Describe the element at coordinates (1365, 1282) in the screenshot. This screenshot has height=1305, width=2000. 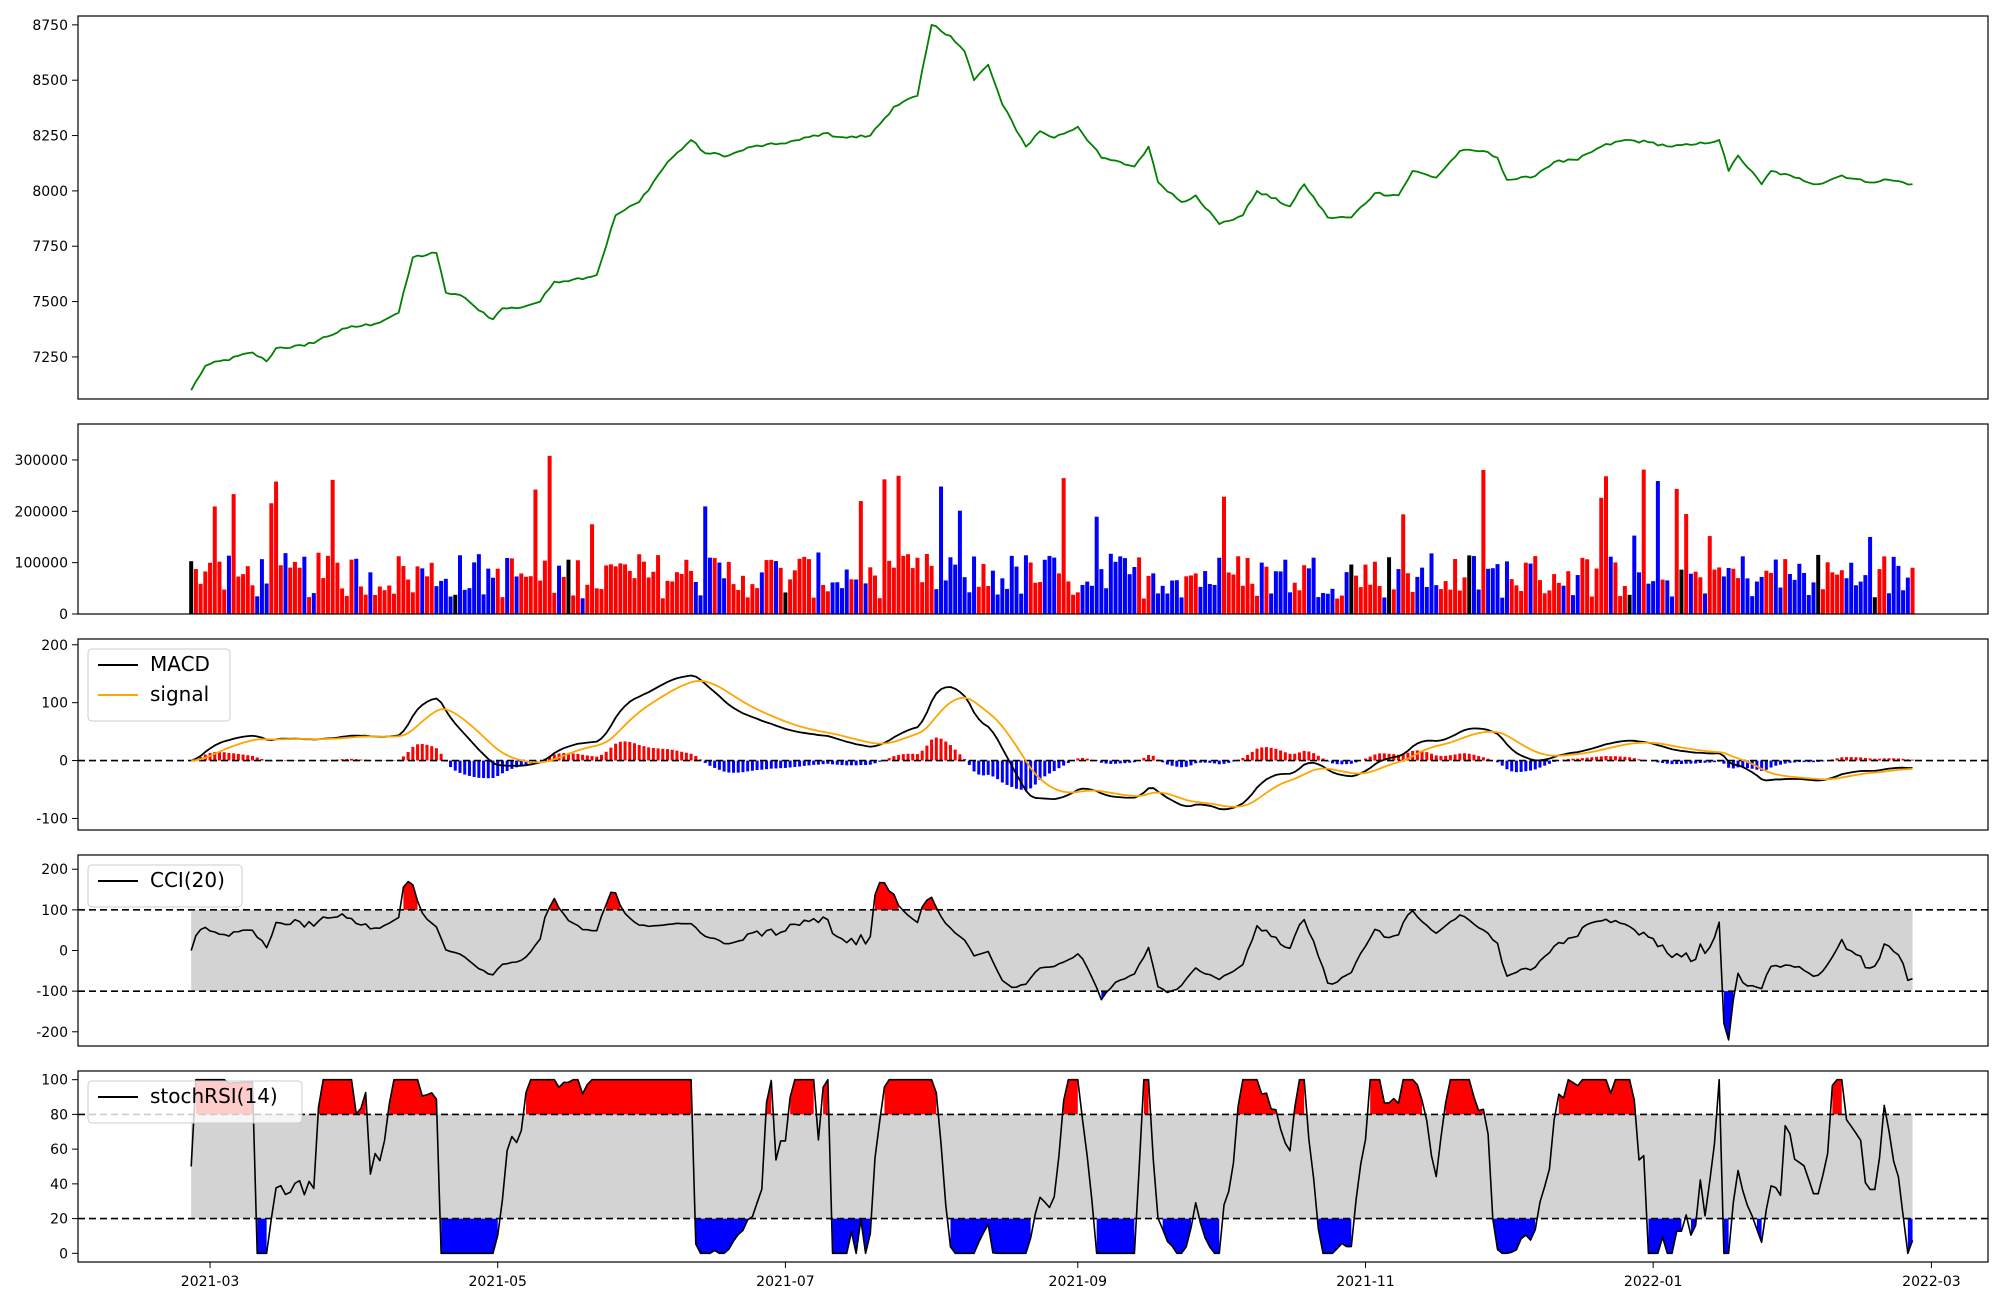
I see `x-tick-label: 2021-11` at that location.